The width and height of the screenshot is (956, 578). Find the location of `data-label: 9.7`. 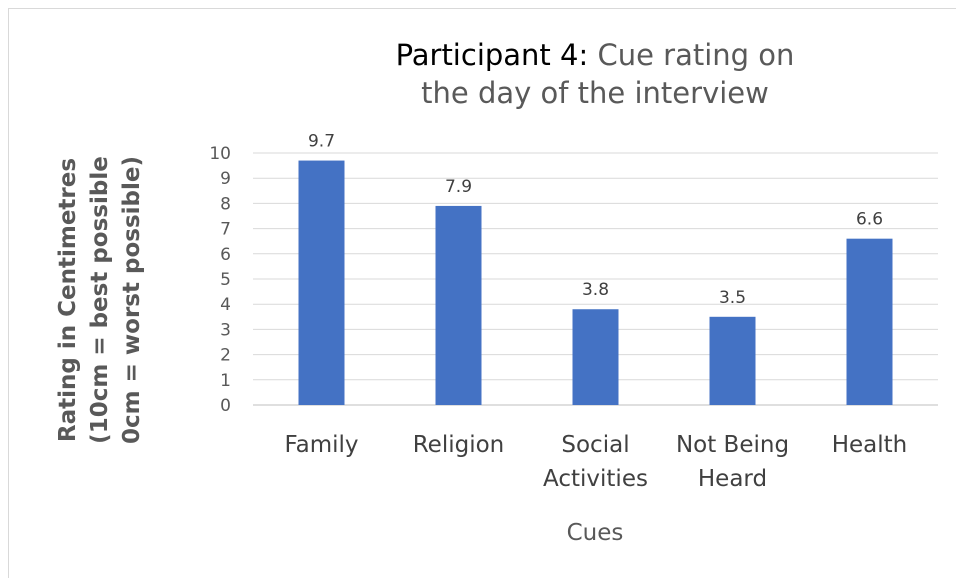

data-label: 9.7 is located at coordinates (321, 142).